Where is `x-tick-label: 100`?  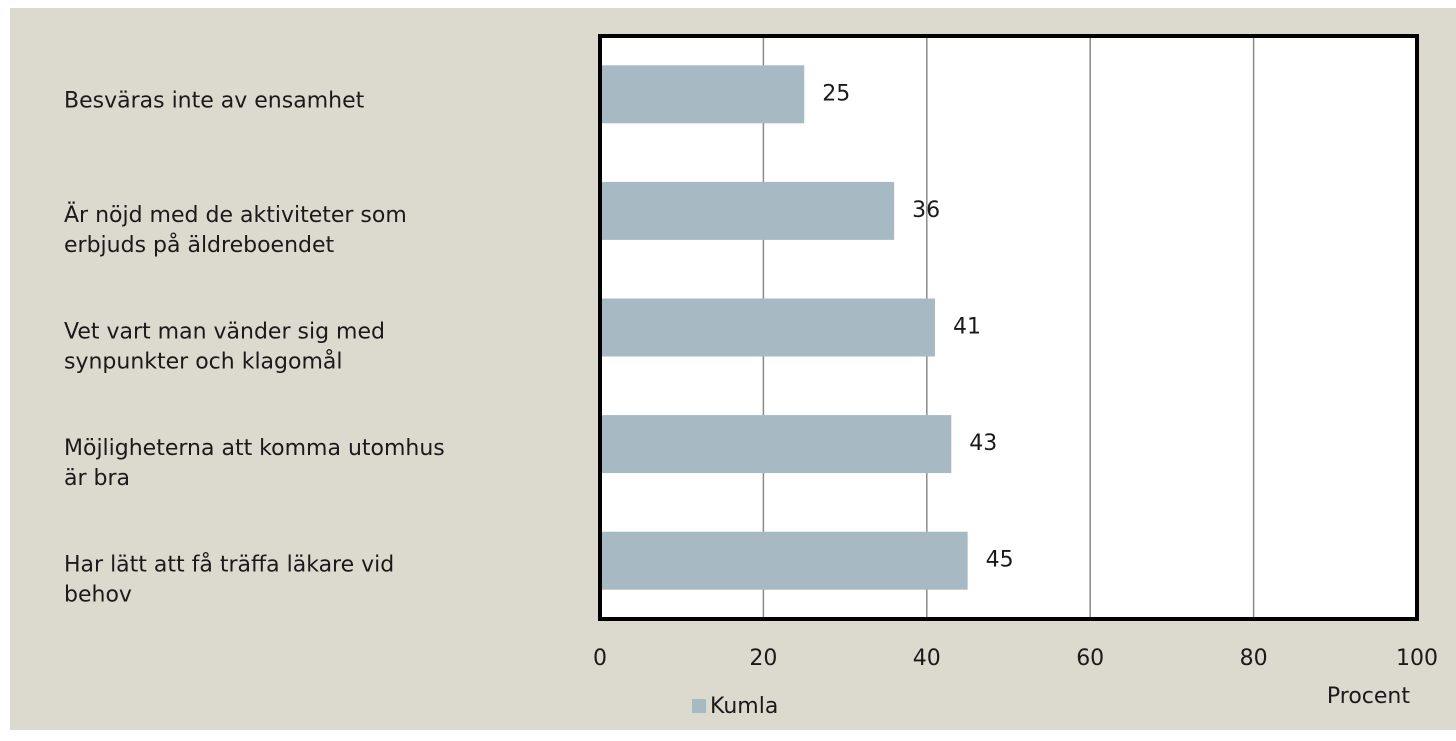
x-tick-label: 100 is located at coordinates (1417, 658).